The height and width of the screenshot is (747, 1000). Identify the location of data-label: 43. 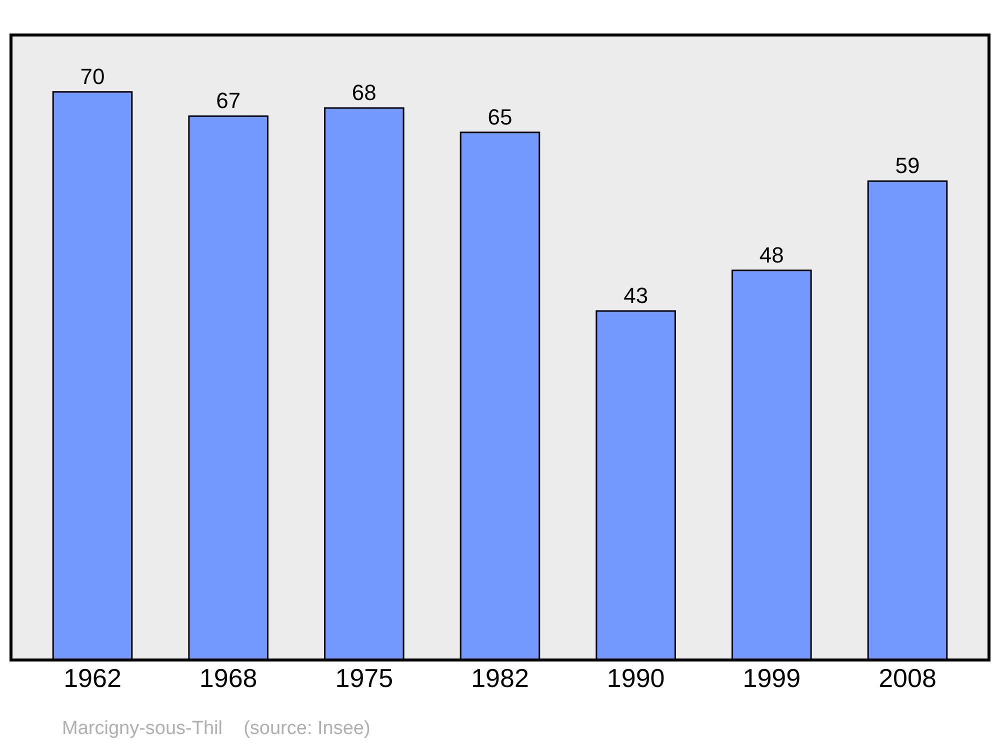
(636, 295).